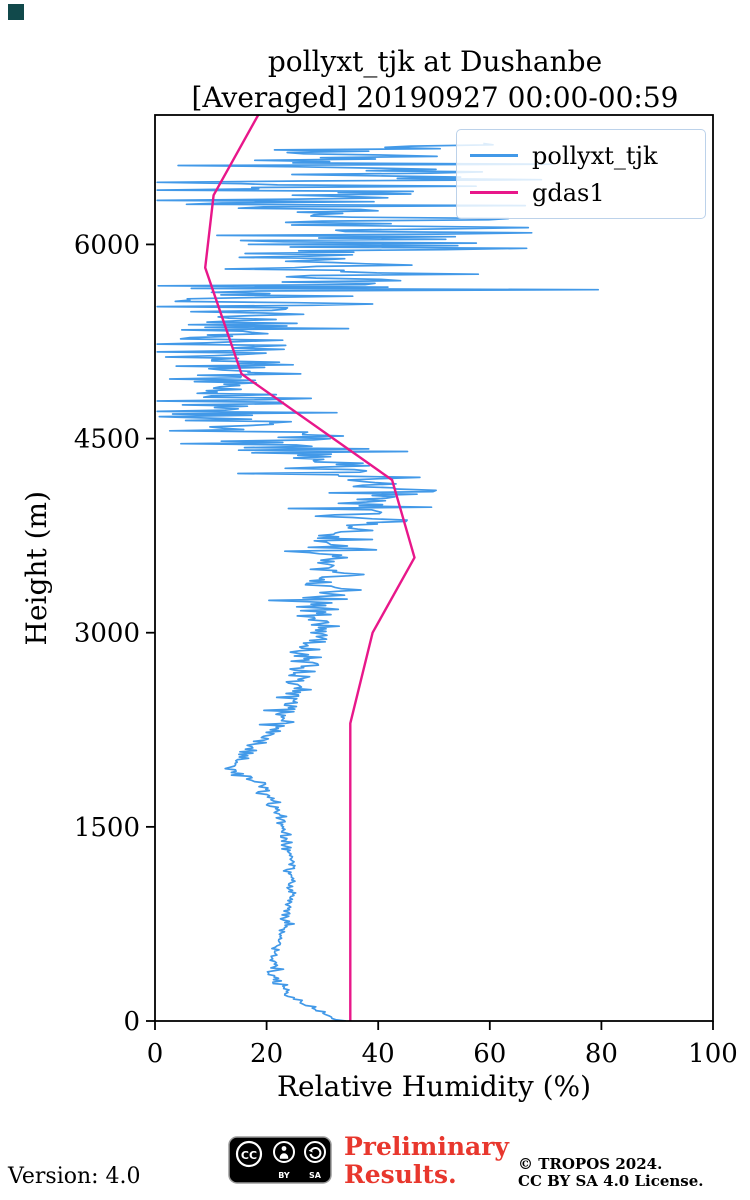 The width and height of the screenshot is (750, 1200). I want to click on svg-text: 1500, so click(107, 828).